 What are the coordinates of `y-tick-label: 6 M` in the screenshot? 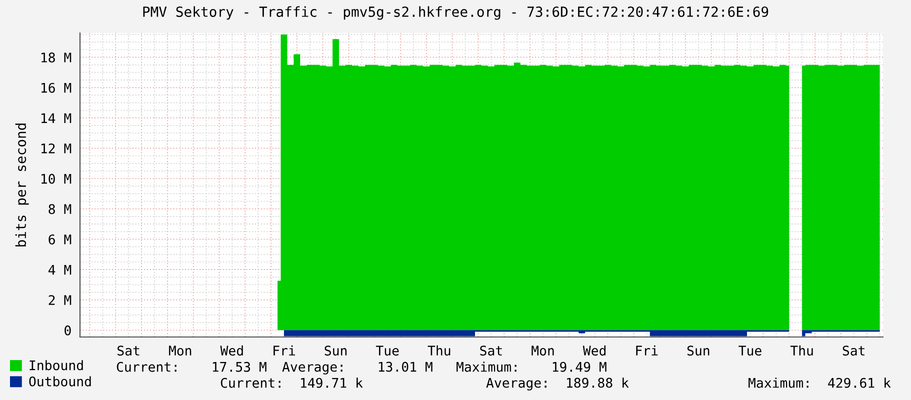 It's located at (60, 239).